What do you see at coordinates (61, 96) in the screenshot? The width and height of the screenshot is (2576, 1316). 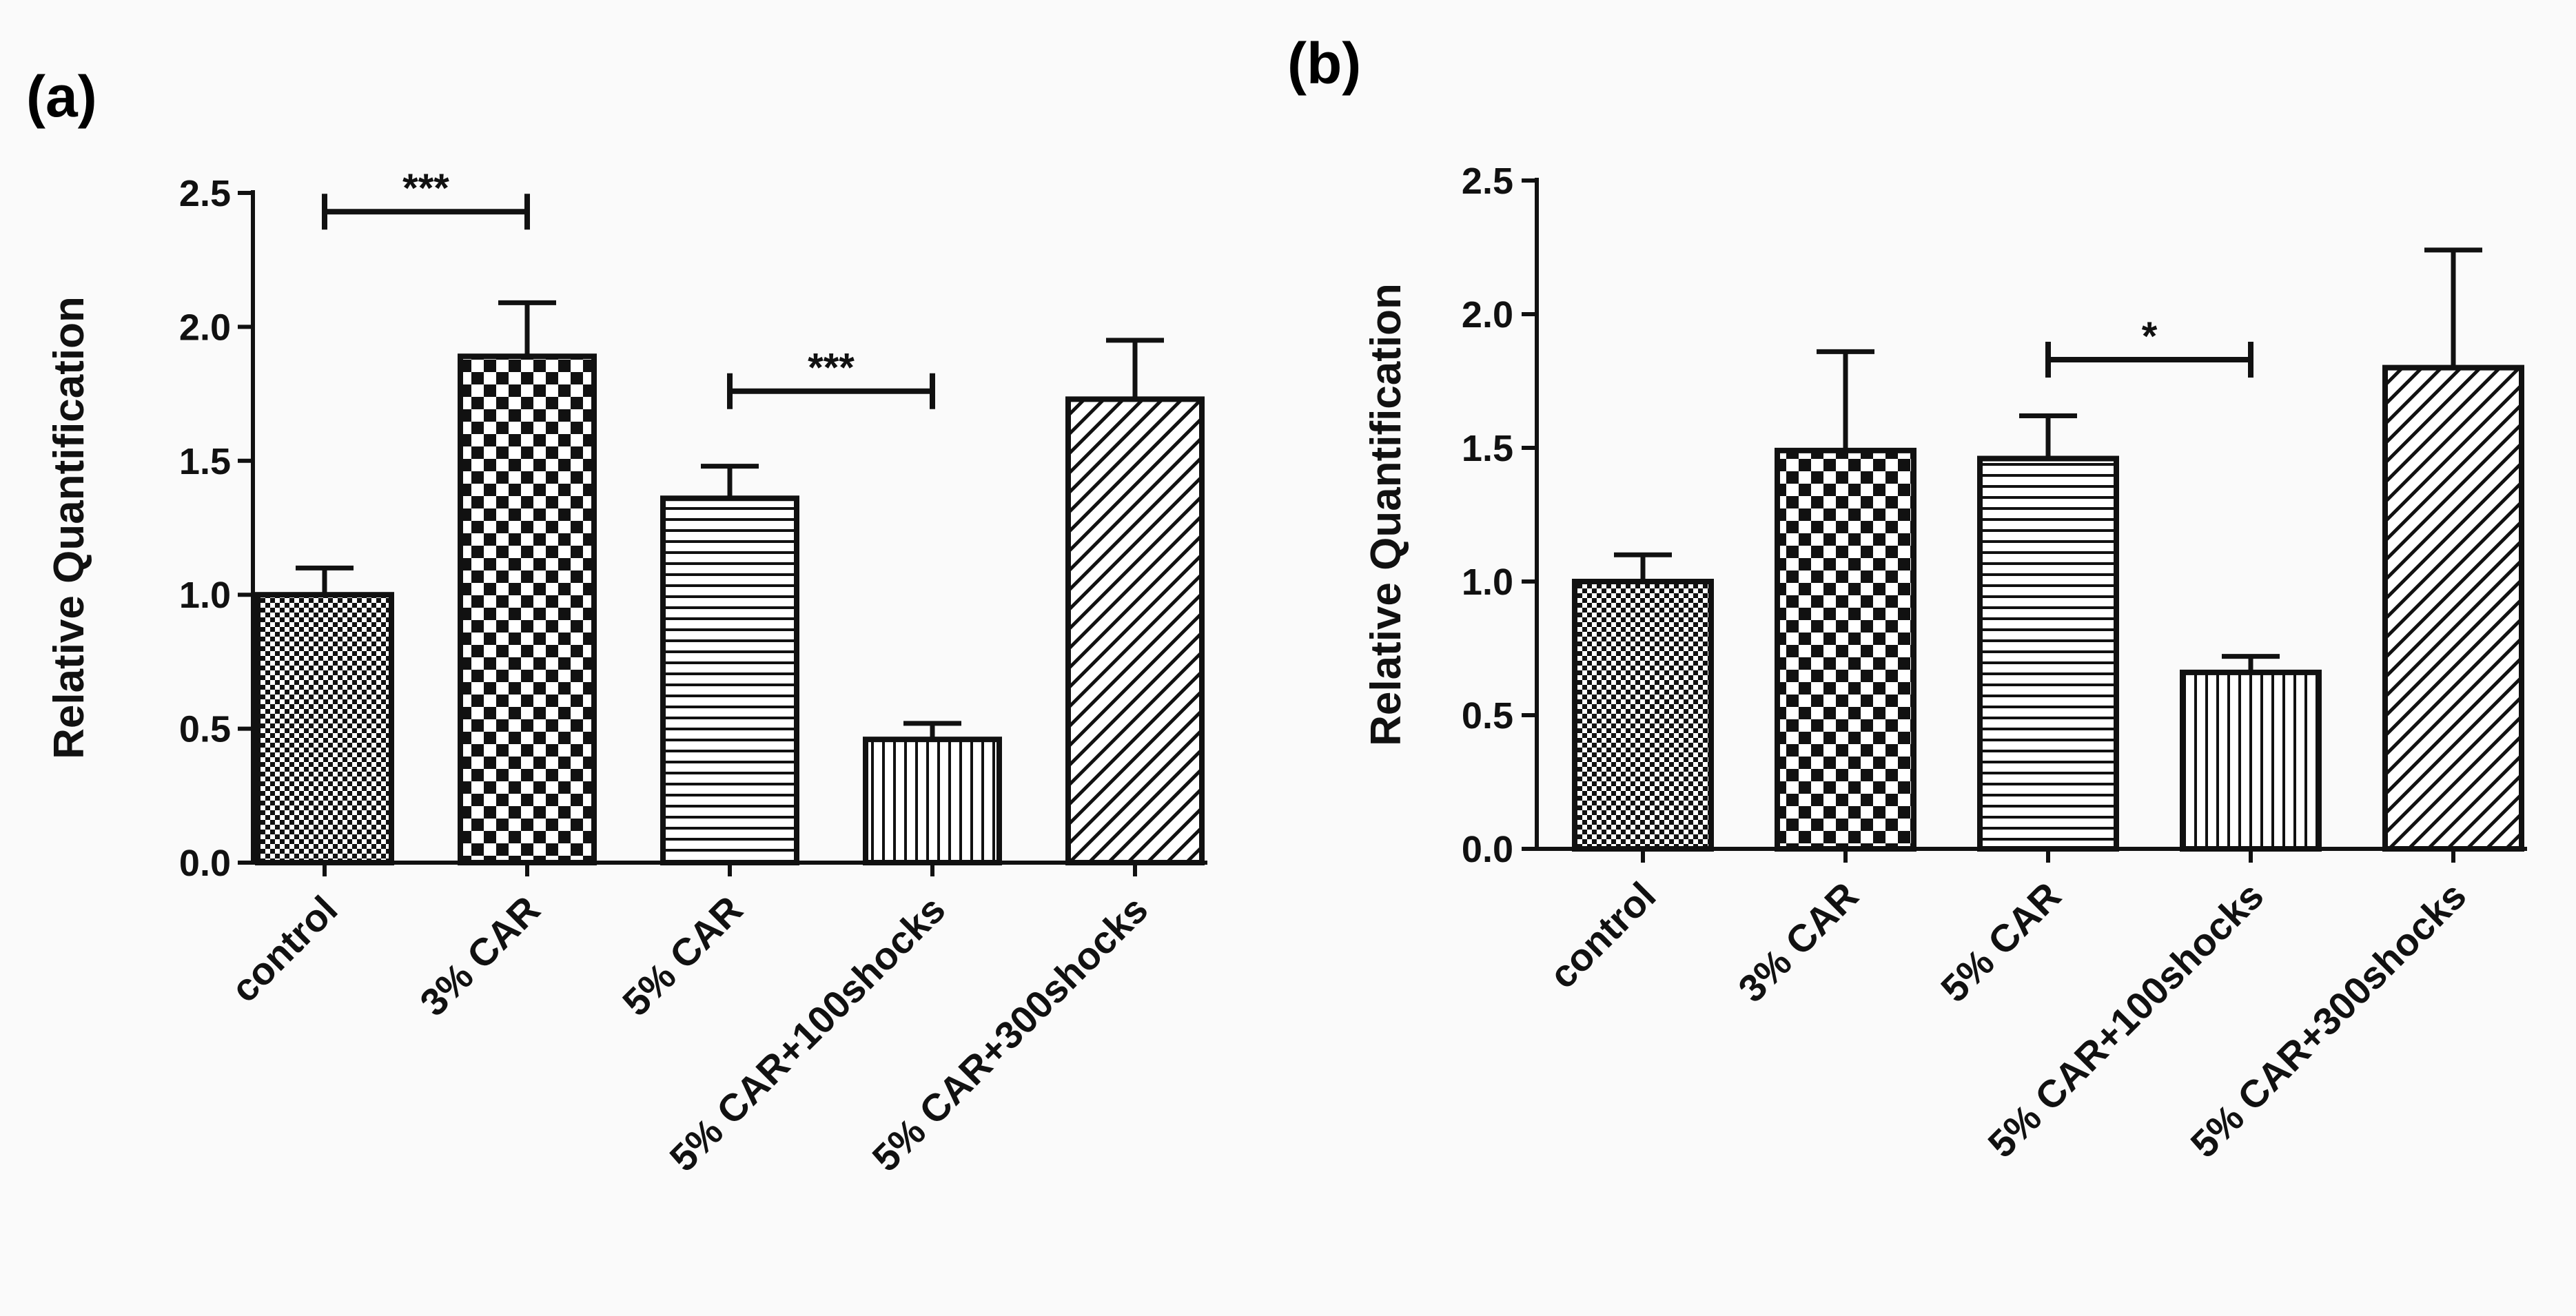 I see `panel-label-a: (a)` at bounding box center [61, 96].